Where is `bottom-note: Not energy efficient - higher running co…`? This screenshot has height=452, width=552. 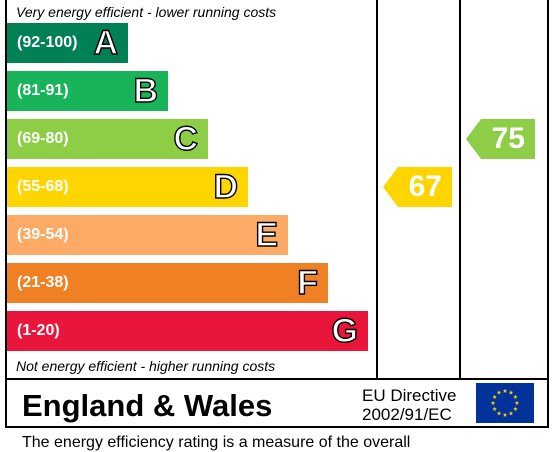
bottom-note: Not energy efficient - higher running co… is located at coordinates (146, 366).